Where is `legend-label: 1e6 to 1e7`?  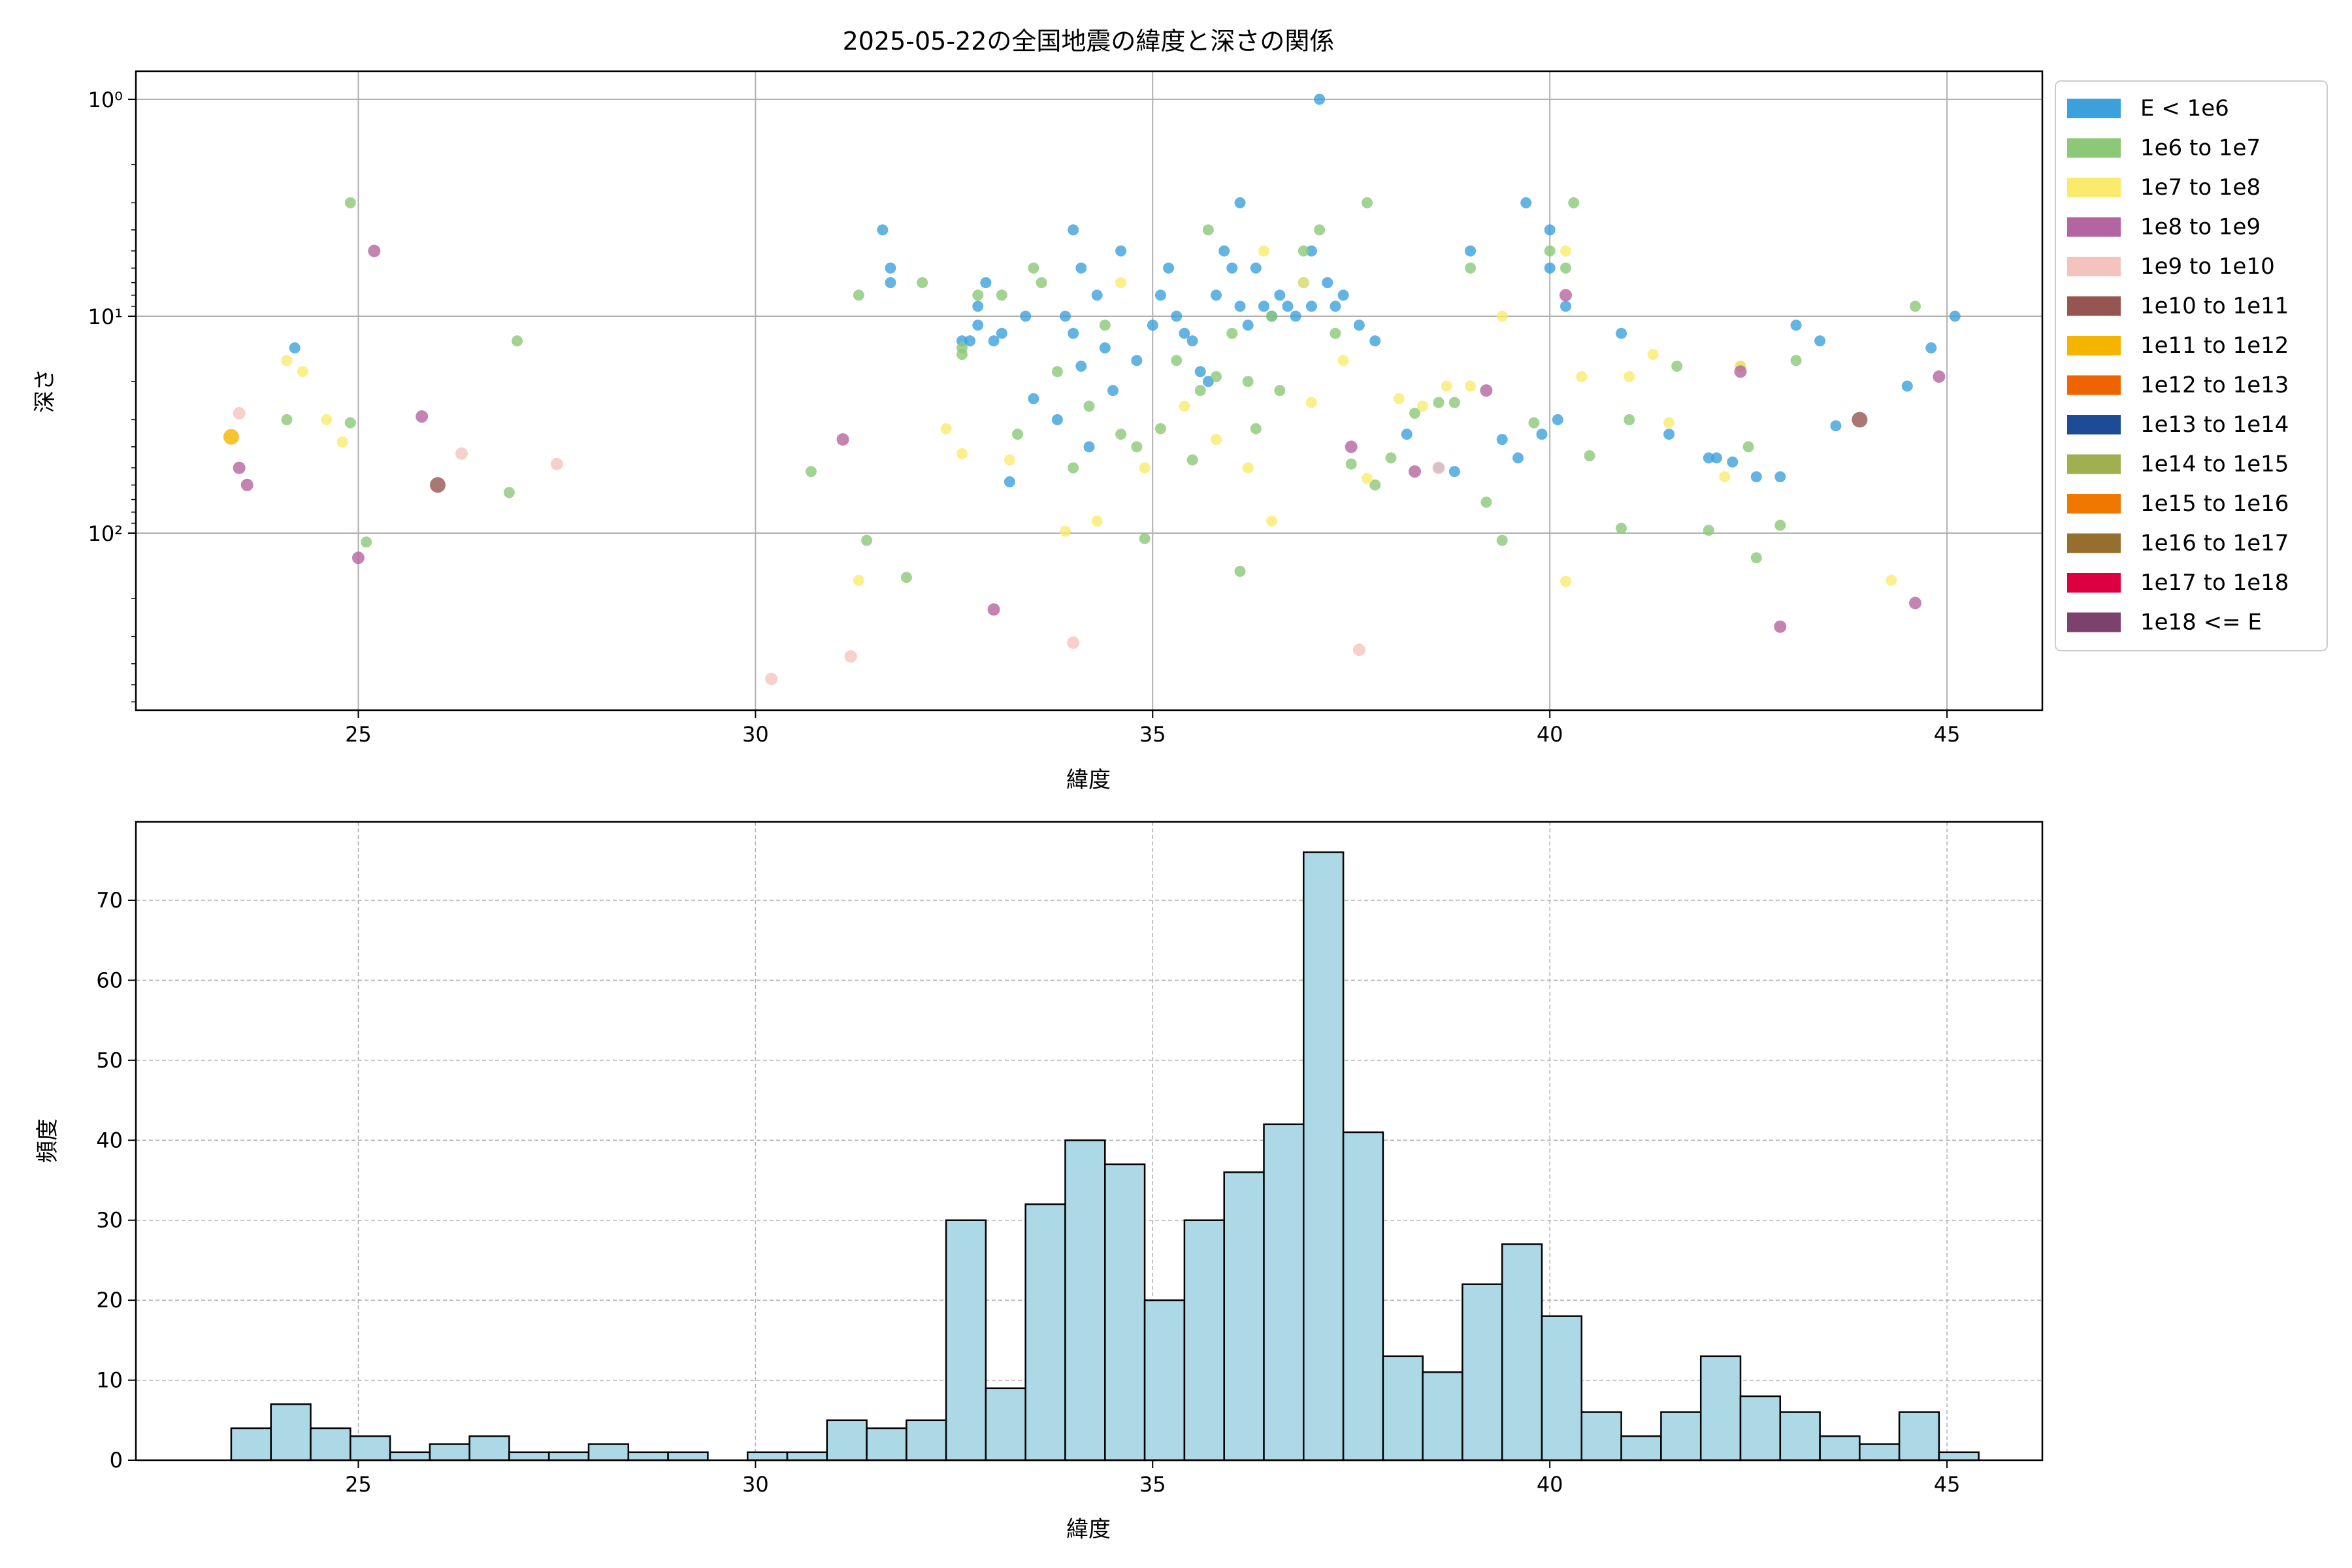 legend-label: 1e6 to 1e7 is located at coordinates (2200, 148).